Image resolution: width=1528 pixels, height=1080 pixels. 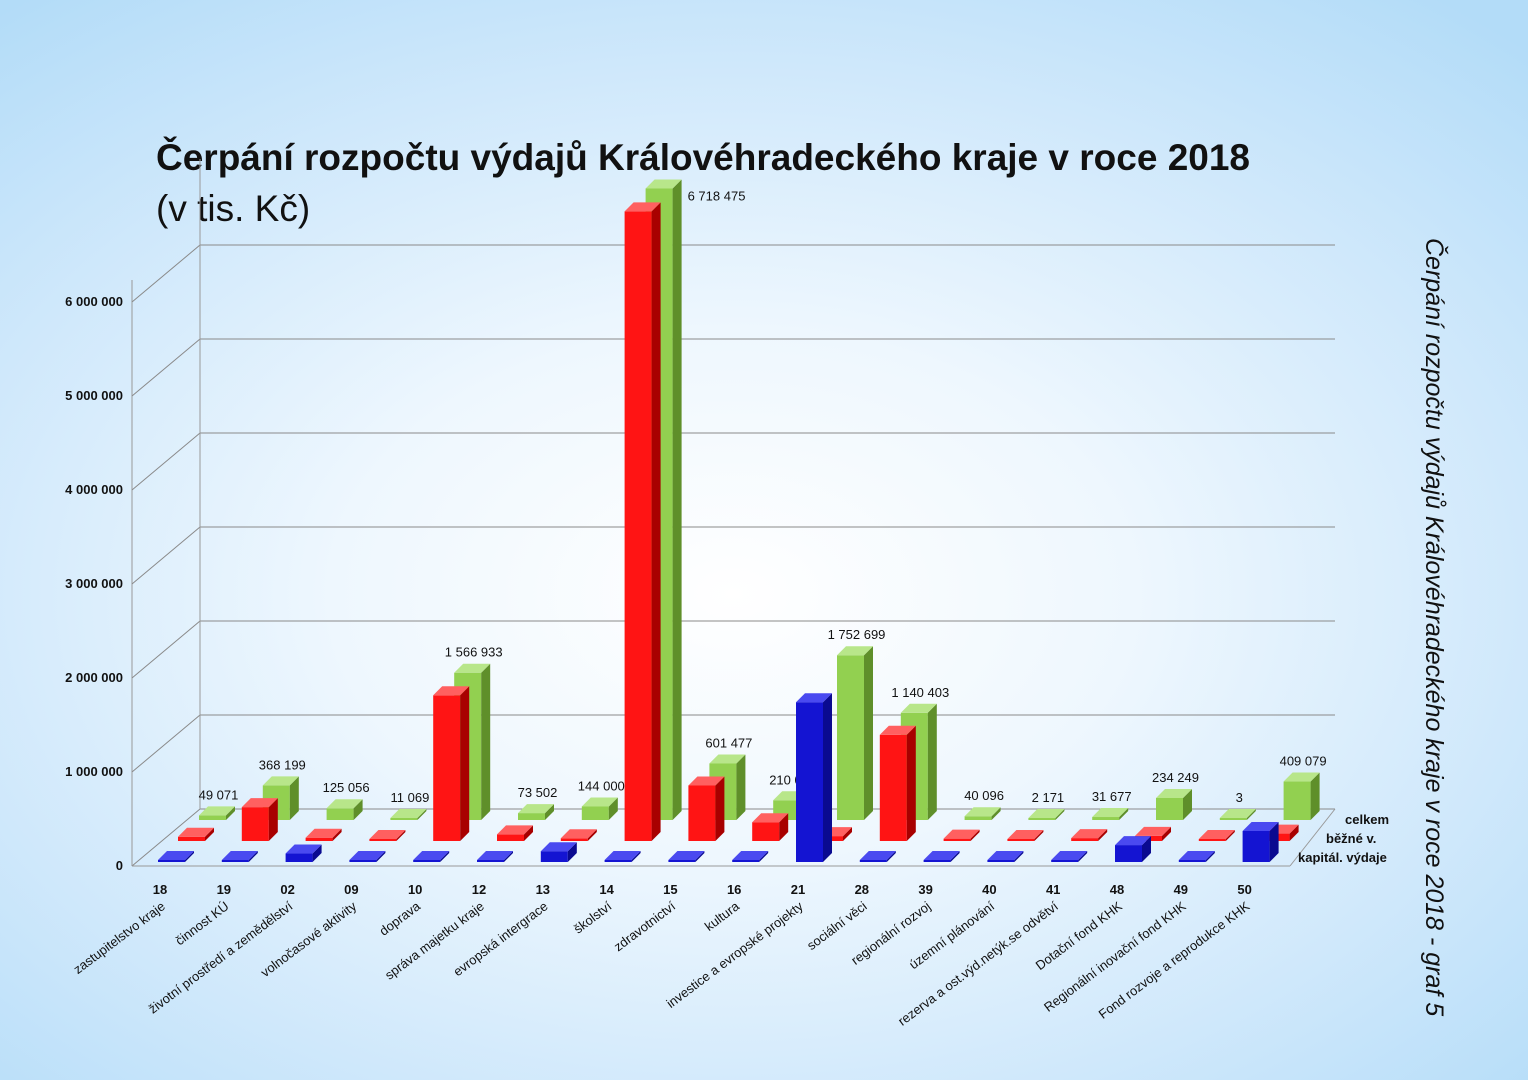 What do you see at coordinates (399, 918) in the screenshot?
I see `x-category-label: doprava` at bounding box center [399, 918].